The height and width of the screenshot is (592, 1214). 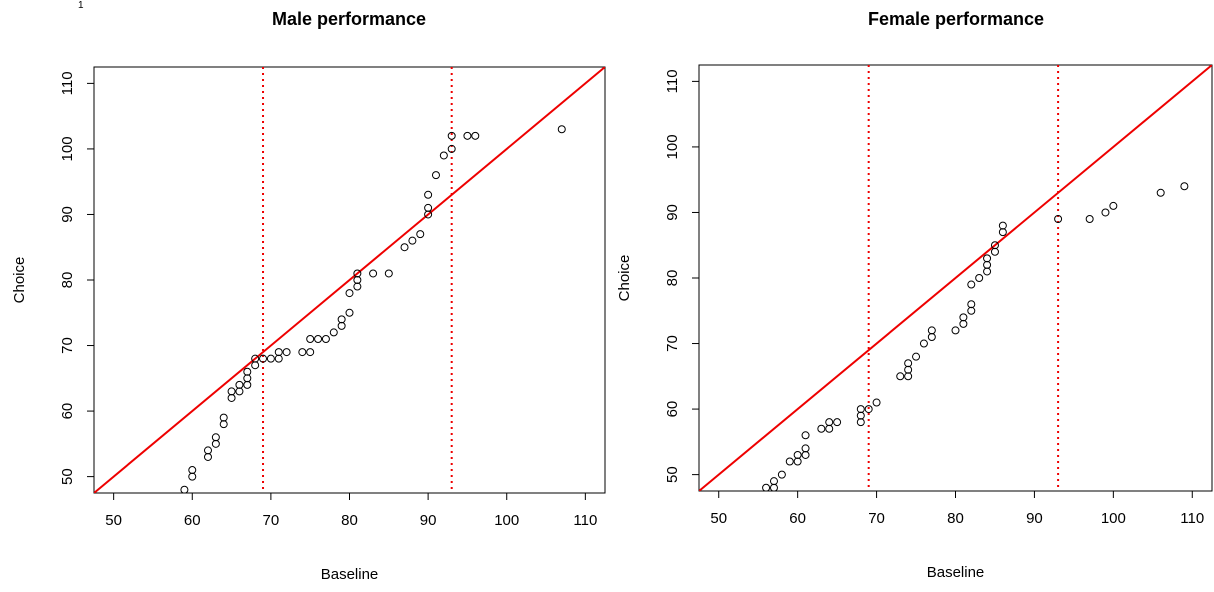 I want to click on corner-mark: 1, so click(x=81, y=5).